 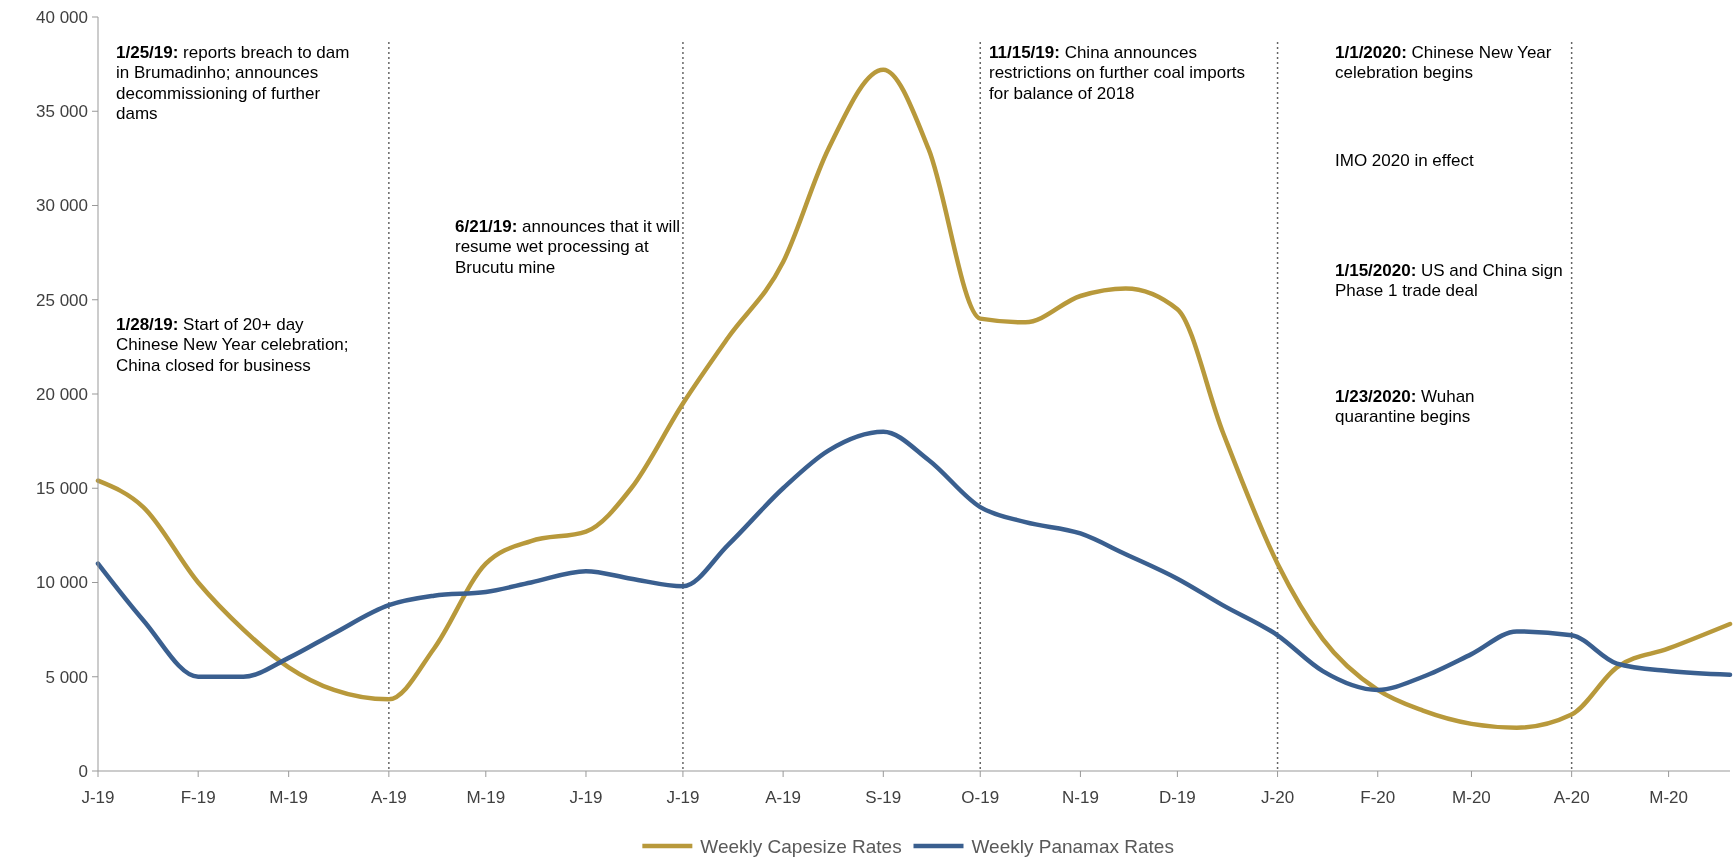 I want to click on text: 1/15/2020: US and China sign Phase 1 trade deal, so click(x=1449, y=280).